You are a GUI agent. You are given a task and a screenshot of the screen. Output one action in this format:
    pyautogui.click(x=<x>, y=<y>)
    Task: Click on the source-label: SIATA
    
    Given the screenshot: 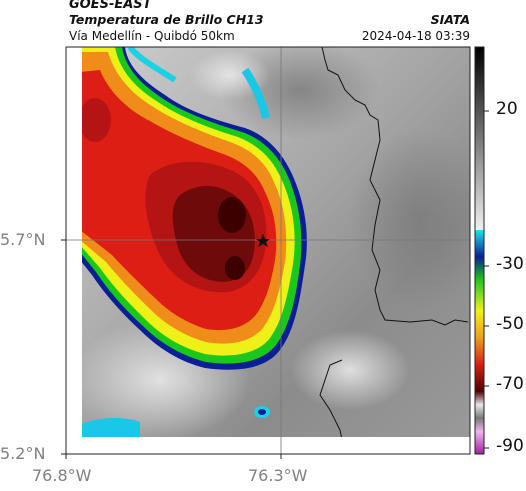 What is the action you would take?
    pyautogui.click(x=450, y=19)
    